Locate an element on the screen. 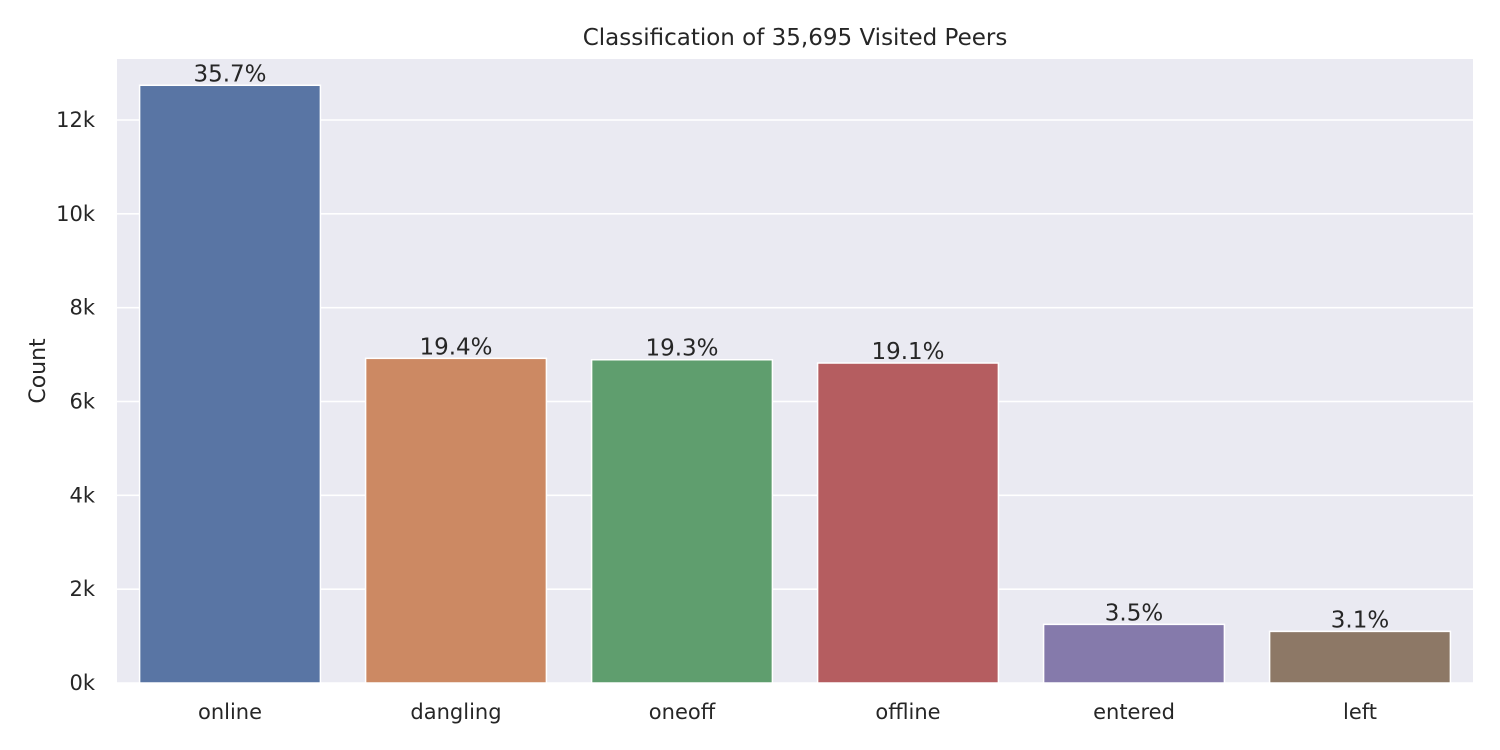  y-tick-label: 0k is located at coordinates (82, 683).